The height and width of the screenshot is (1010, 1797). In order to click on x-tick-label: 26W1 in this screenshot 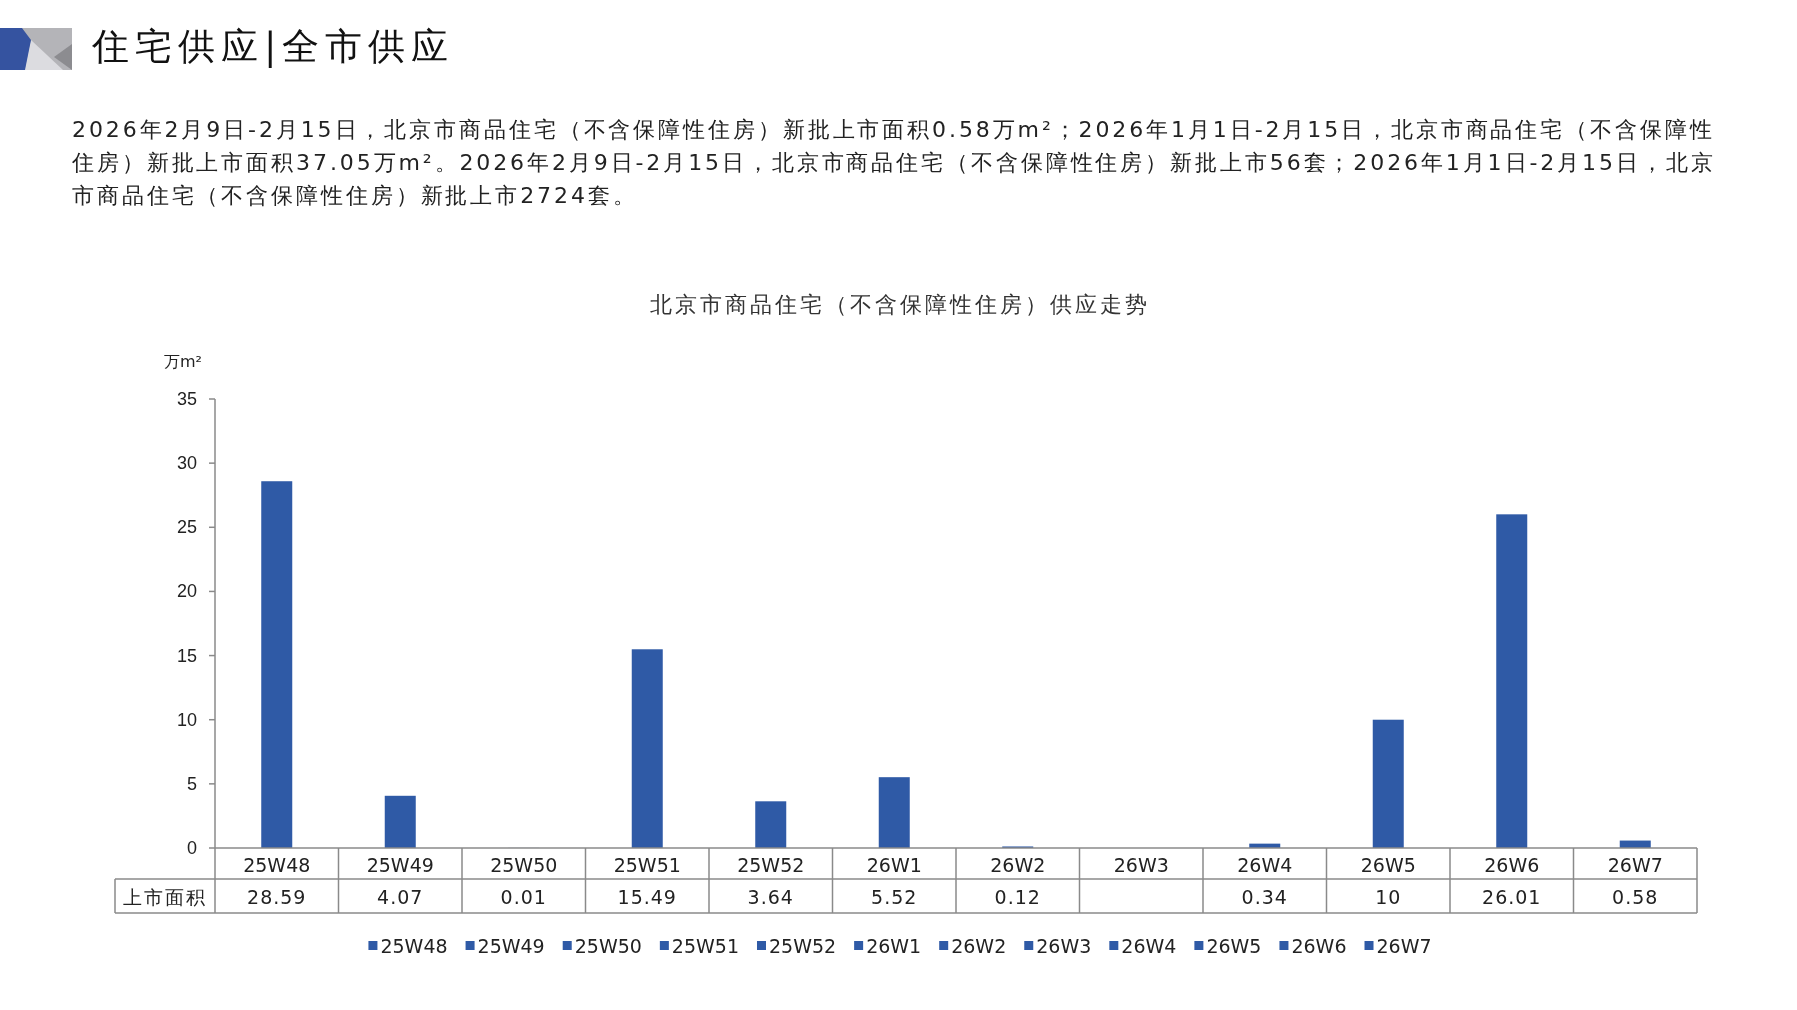, I will do `click(894, 864)`.